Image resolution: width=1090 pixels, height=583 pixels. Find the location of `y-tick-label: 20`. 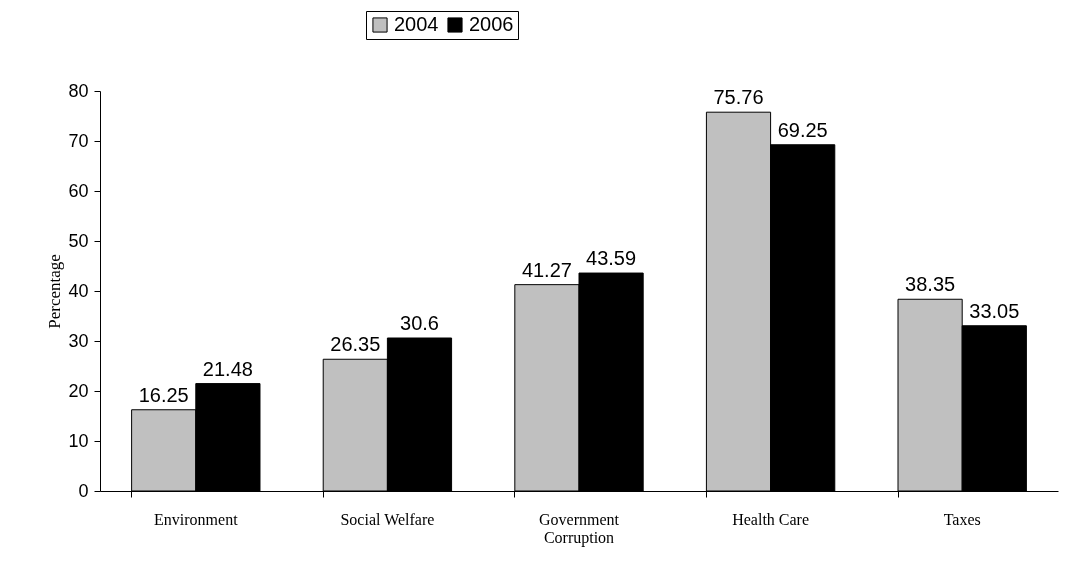

y-tick-label: 20 is located at coordinates (78, 390).